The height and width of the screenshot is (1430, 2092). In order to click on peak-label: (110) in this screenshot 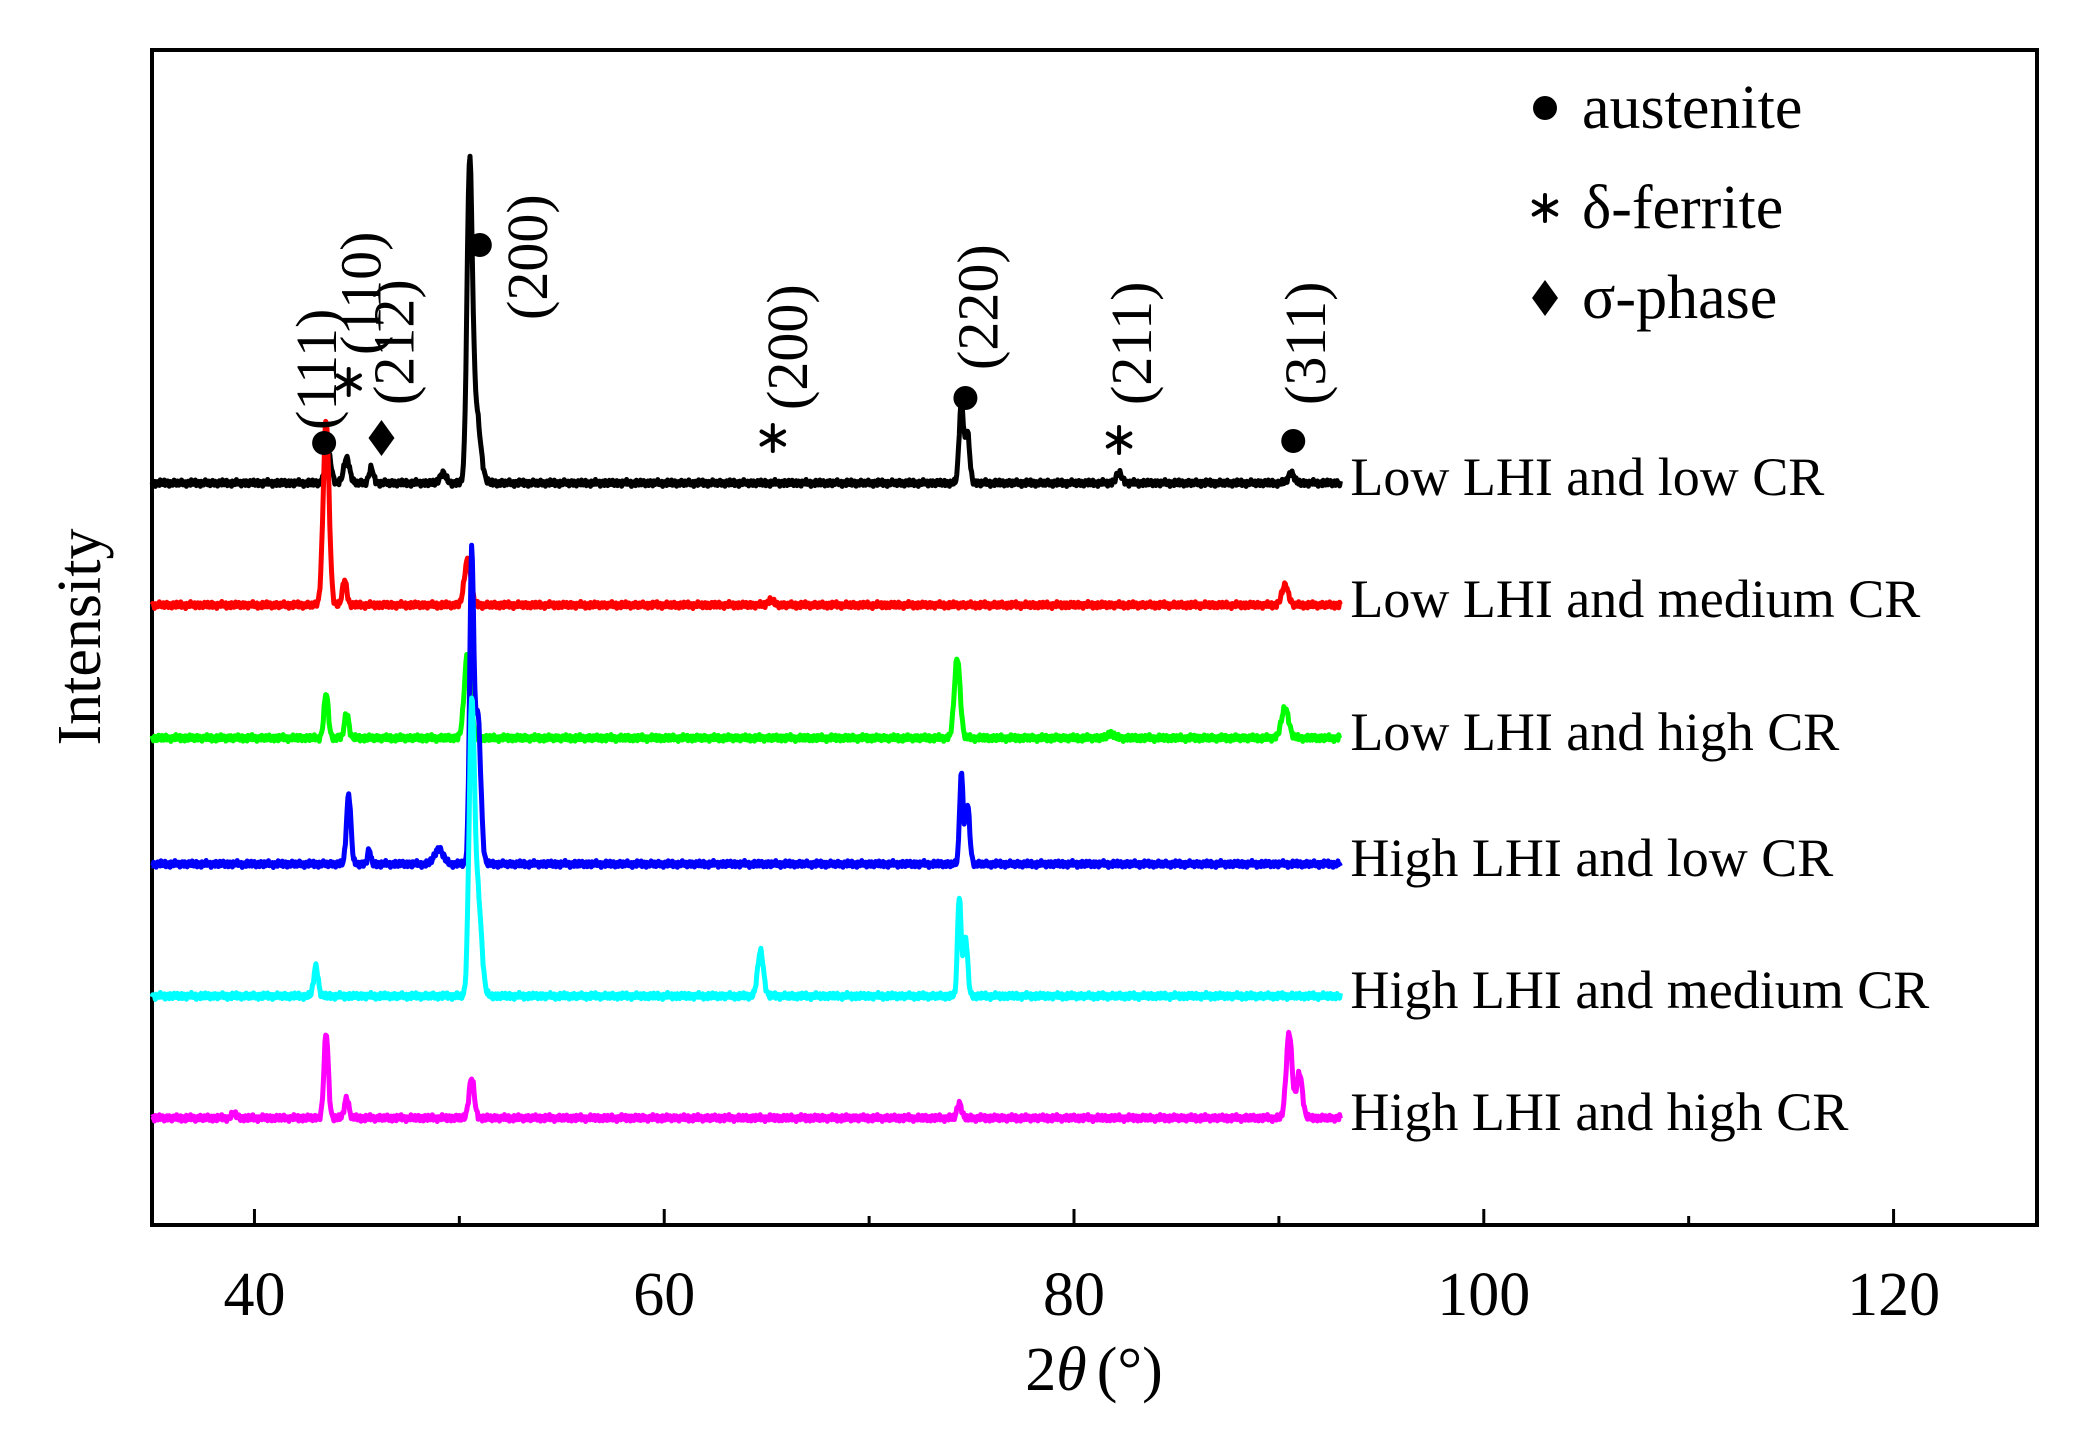, I will do `click(361, 293)`.